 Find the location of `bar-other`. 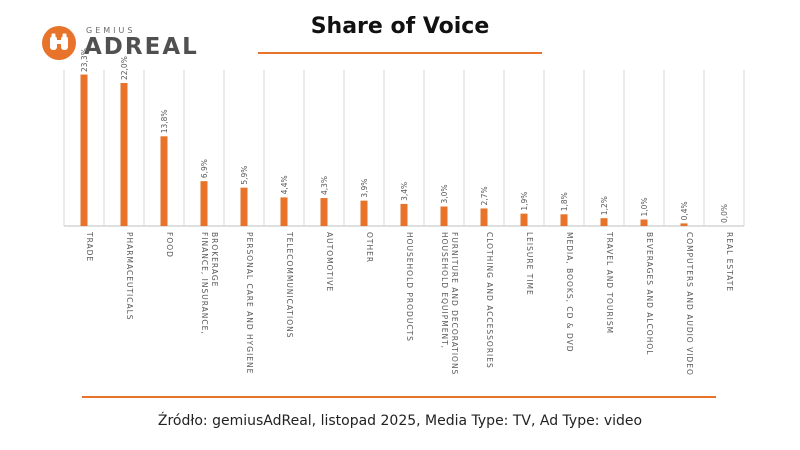

bar-other is located at coordinates (364, 213).